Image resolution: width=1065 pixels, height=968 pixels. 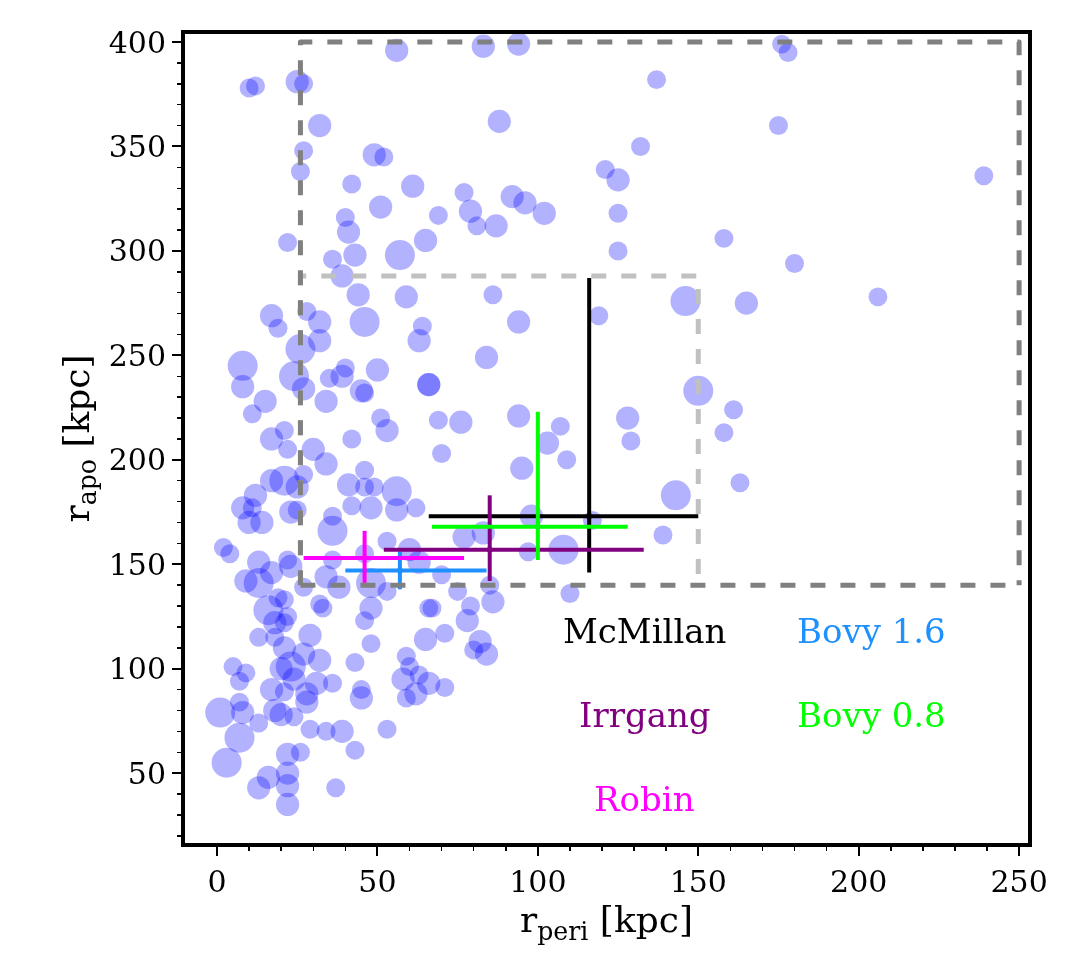 What do you see at coordinates (871, 715) in the screenshot?
I see `text: Bovy 0.8` at bounding box center [871, 715].